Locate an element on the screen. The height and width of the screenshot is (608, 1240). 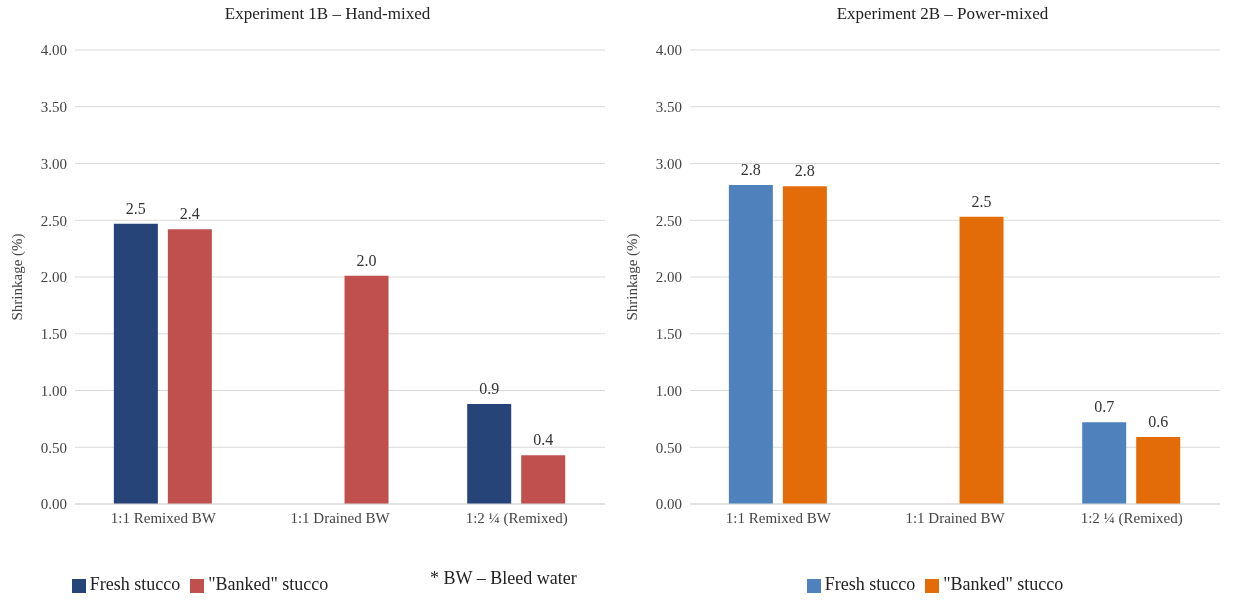
chart-title: Experiment 2B – Power-mixed is located at coordinates (942, 14).